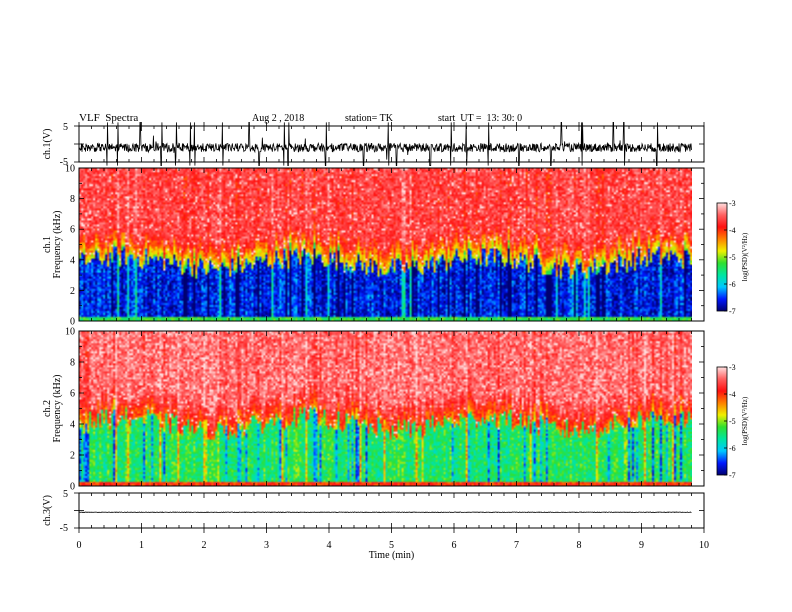 Image resolution: width=792 pixels, height=612 pixels. What do you see at coordinates (480, 118) in the screenshot?
I see `start-time-label: start UT = 13: 30: 0` at bounding box center [480, 118].